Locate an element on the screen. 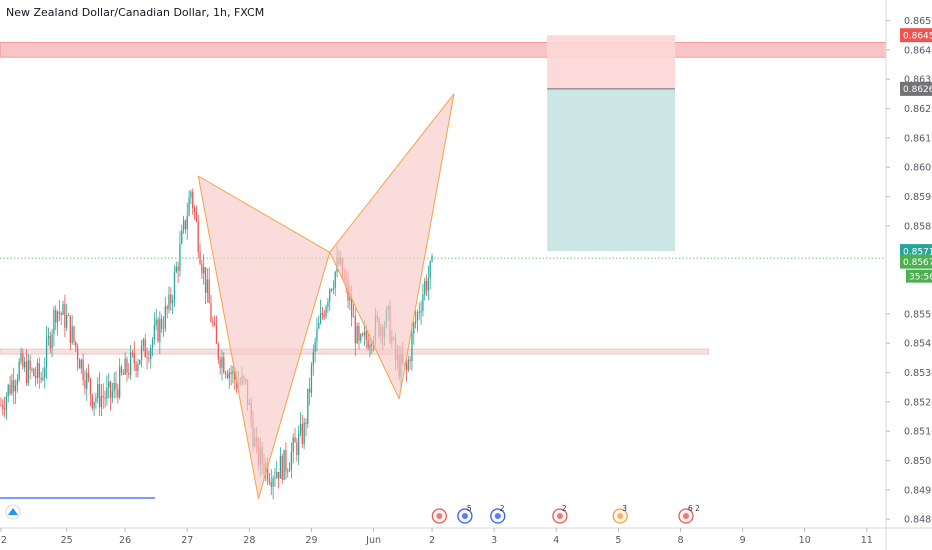 The width and height of the screenshot is (932, 550). event-count-label: 2 is located at coordinates (564, 508).